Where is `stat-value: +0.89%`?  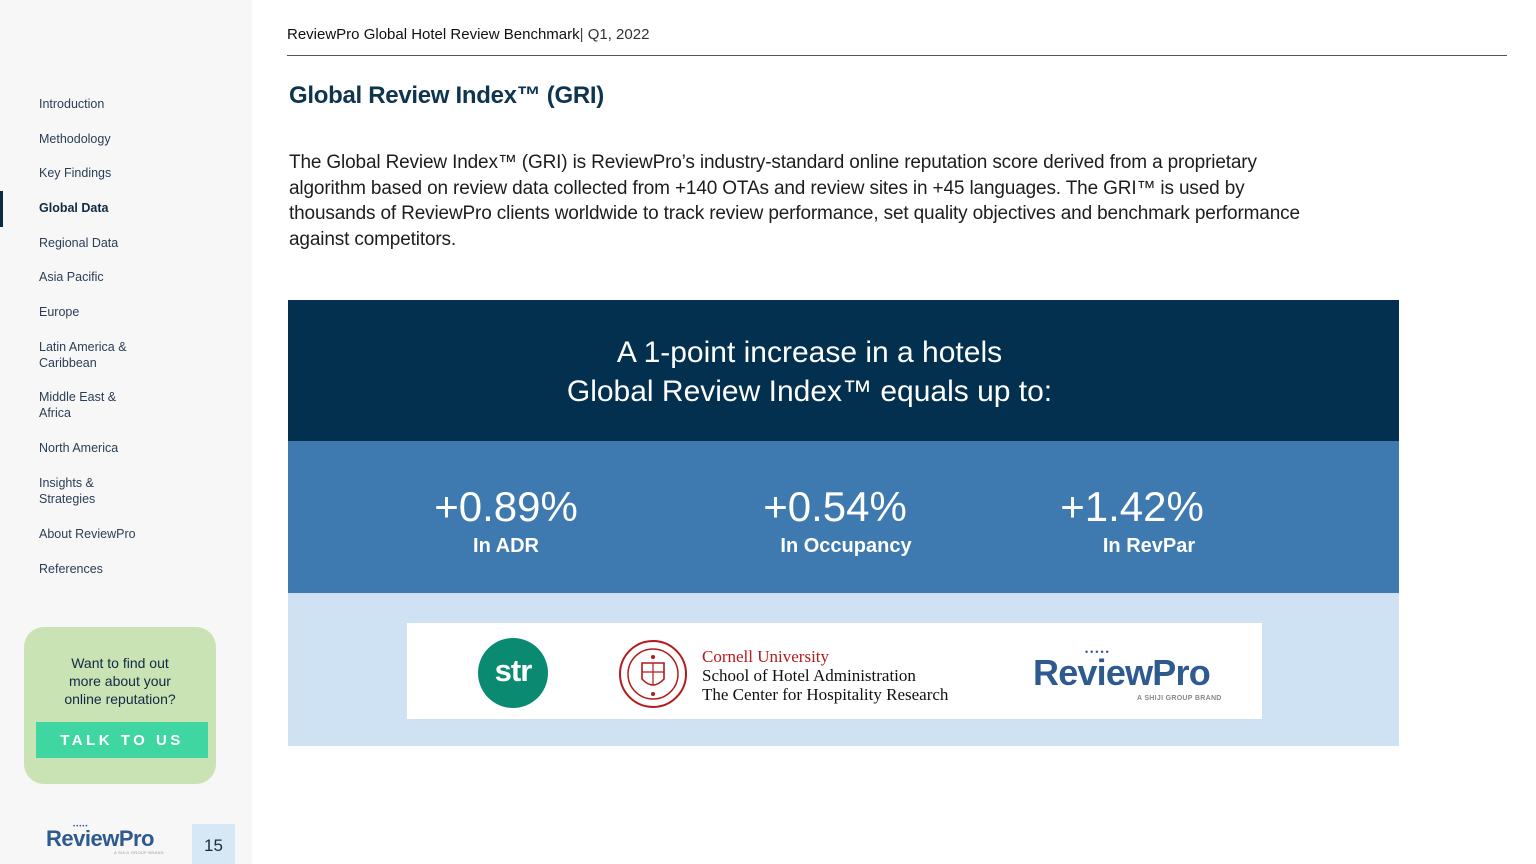 stat-value: +0.89% is located at coordinates (506, 506).